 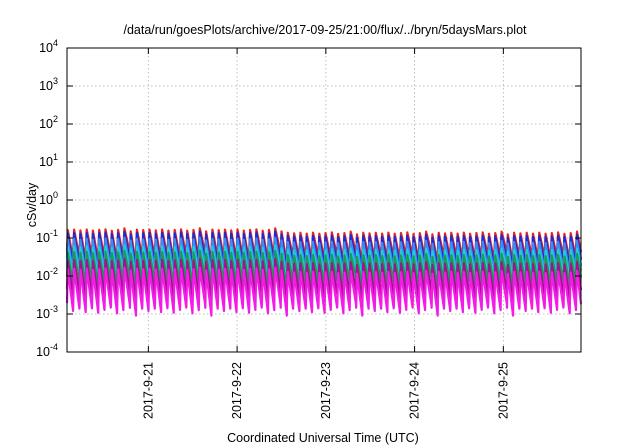 I want to click on y-tick-label: 10³, so click(x=48, y=84).